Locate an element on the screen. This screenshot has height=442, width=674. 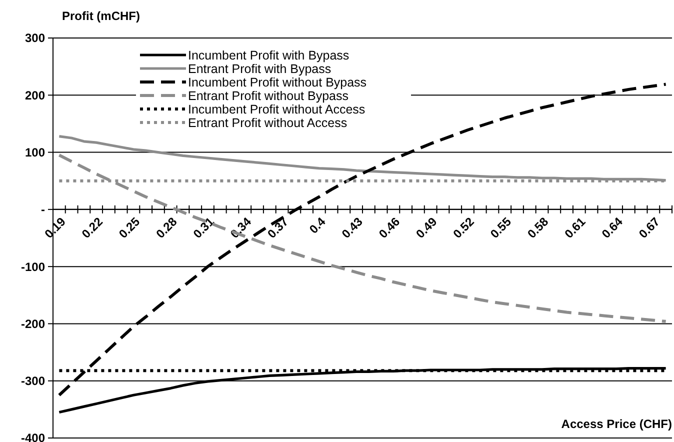
legend-label: Entrant Profit without Bypass is located at coordinates (268, 95).